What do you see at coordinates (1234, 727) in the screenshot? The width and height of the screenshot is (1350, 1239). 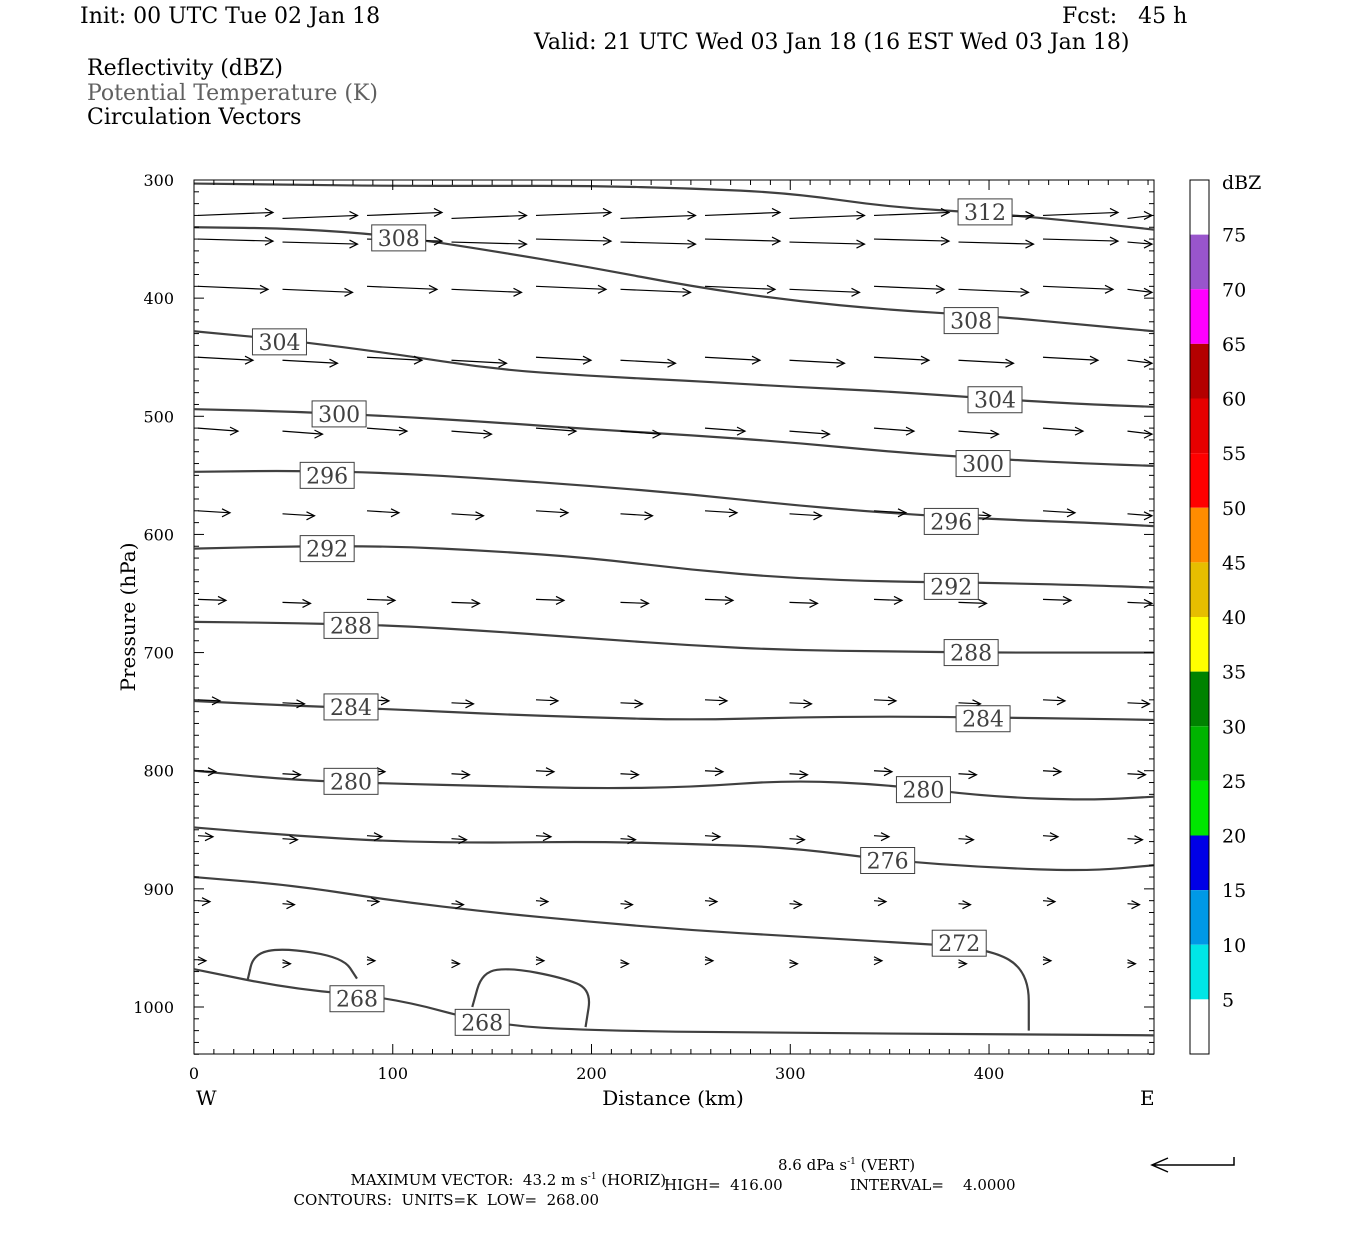 I see `colorbar-tick-label: 30` at bounding box center [1234, 727].